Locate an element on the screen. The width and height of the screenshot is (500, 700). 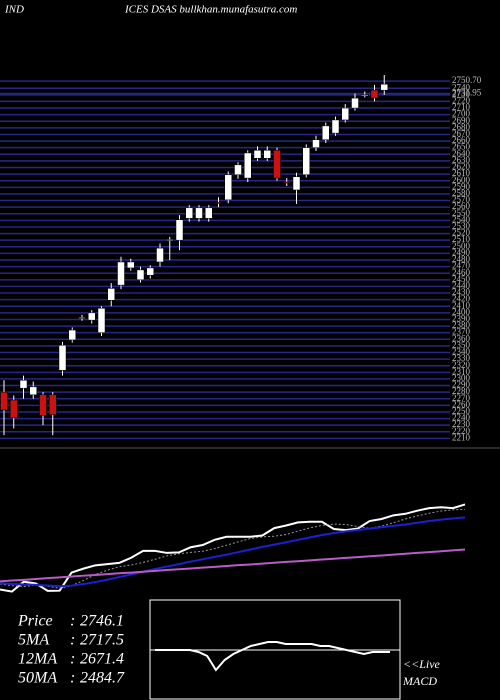
y-tick-label: 2630 is located at coordinates (461, 160).